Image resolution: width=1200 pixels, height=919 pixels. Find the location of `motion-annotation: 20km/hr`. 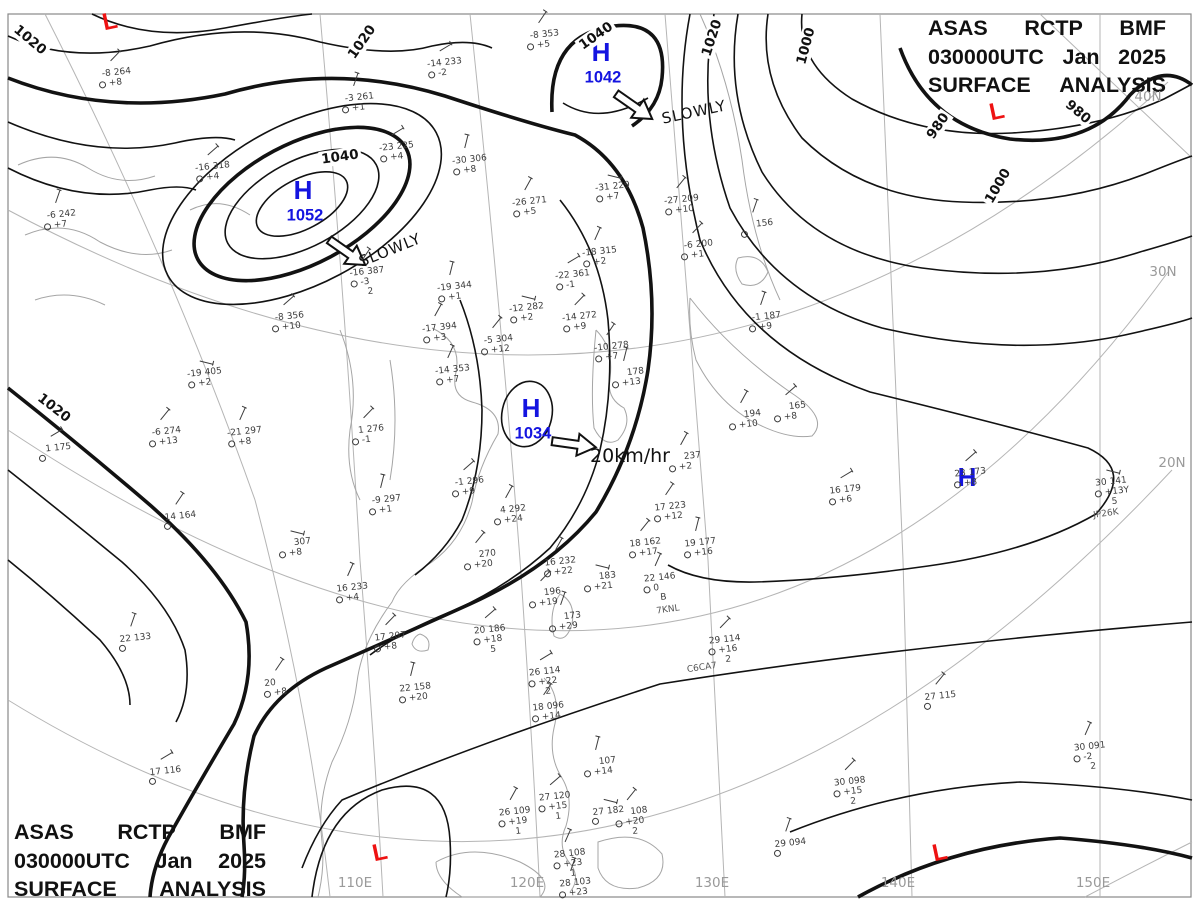

motion-annotation: 20km/hr is located at coordinates (630, 456).